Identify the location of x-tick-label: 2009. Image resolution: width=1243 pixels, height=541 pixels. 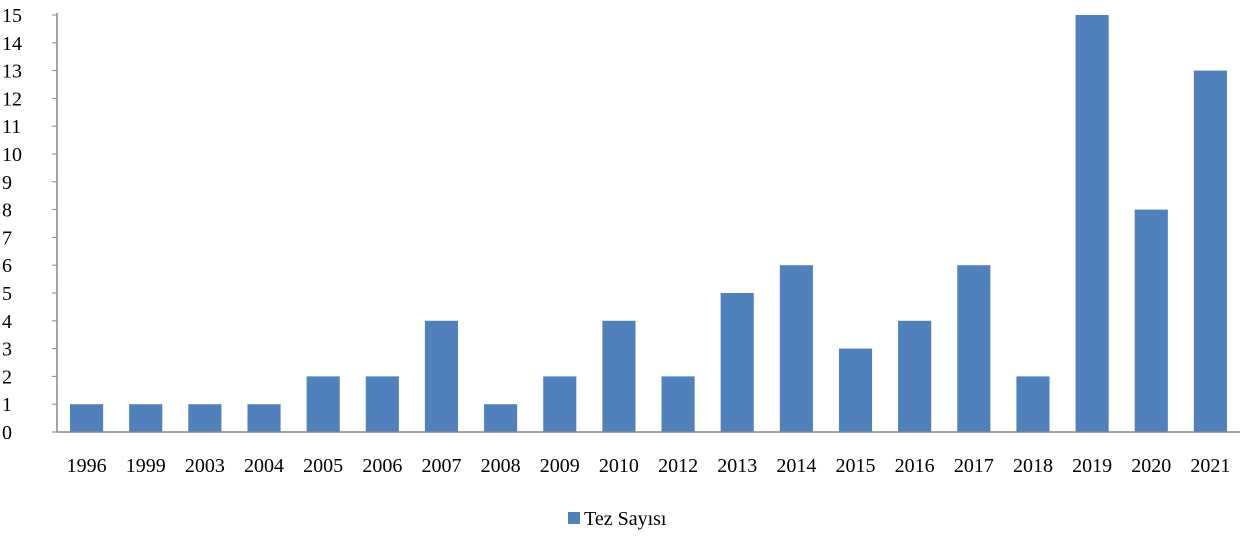
(560, 466).